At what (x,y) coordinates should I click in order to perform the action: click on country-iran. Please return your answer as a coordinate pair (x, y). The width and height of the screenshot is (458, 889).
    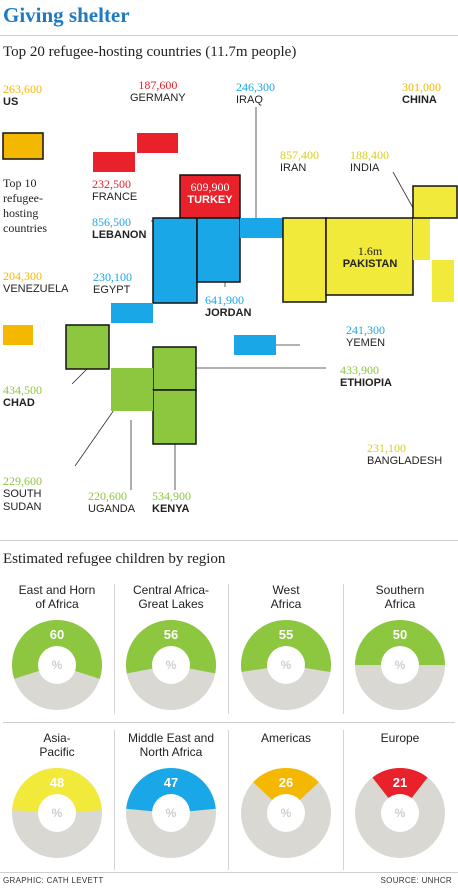
    Looking at the image, I should click on (304, 260).